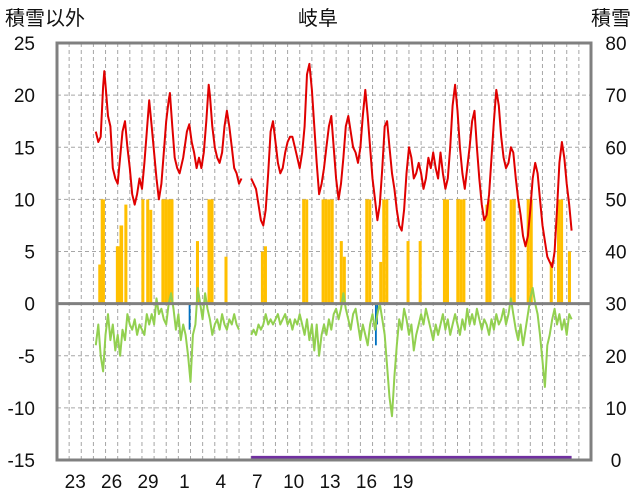 The image size is (636, 501). What do you see at coordinates (147, 482) in the screenshot?
I see `x-axis-tick-label: 29` at bounding box center [147, 482].